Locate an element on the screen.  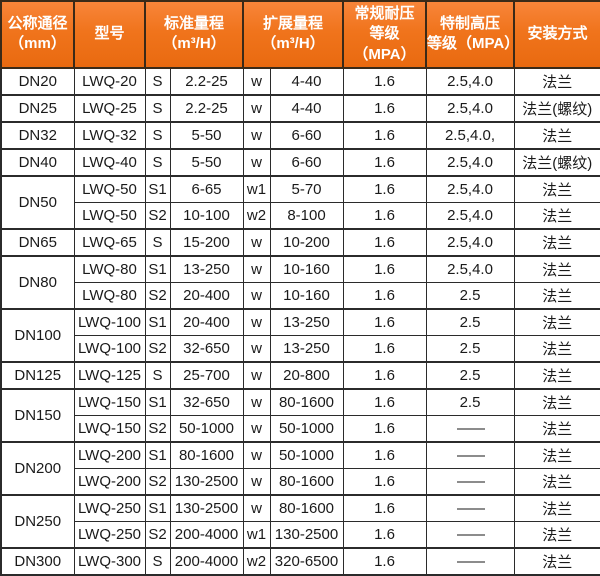
cell-model: LWQ-20 is located at coordinates (109, 81).